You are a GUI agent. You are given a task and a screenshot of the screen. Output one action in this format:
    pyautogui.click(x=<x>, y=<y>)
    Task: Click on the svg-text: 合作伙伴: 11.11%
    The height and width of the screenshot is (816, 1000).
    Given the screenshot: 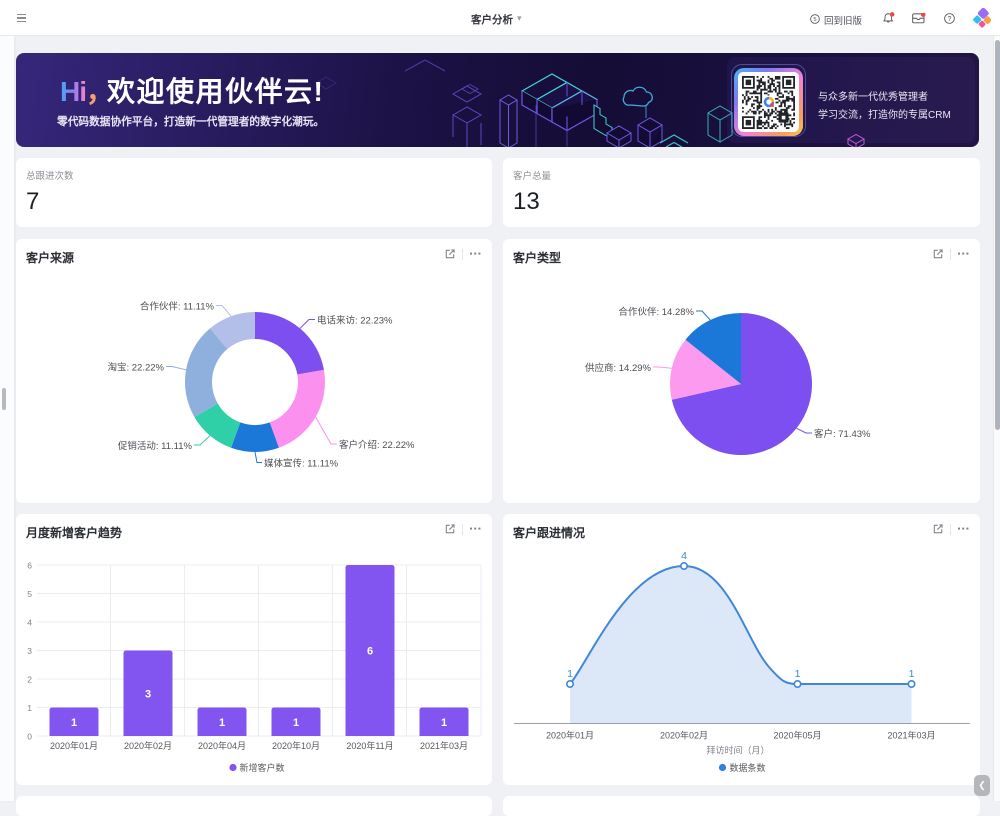 What is the action you would take?
    pyautogui.click(x=177, y=307)
    